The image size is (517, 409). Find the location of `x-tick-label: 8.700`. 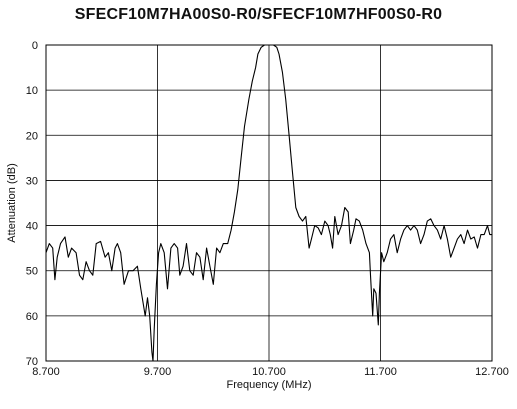

x-tick-label: 8.700 is located at coordinates (46, 372).